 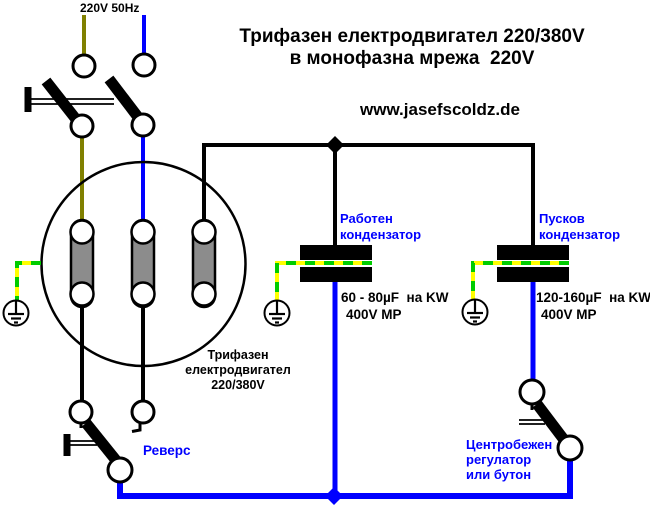 I want to click on centrifugal-label-line2: регулатор, so click(x=499, y=459).